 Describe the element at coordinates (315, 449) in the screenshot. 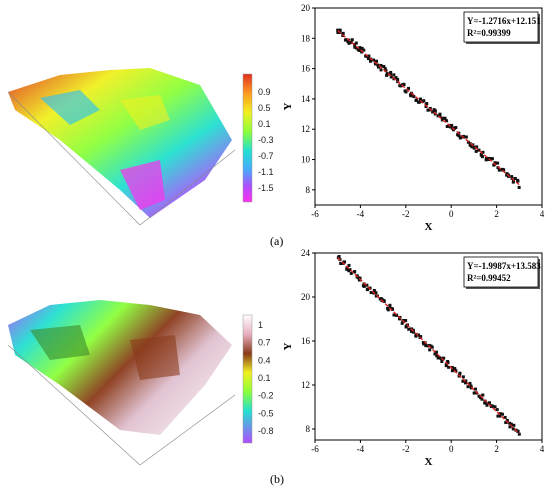

I see `x-tick-label: -6` at that location.